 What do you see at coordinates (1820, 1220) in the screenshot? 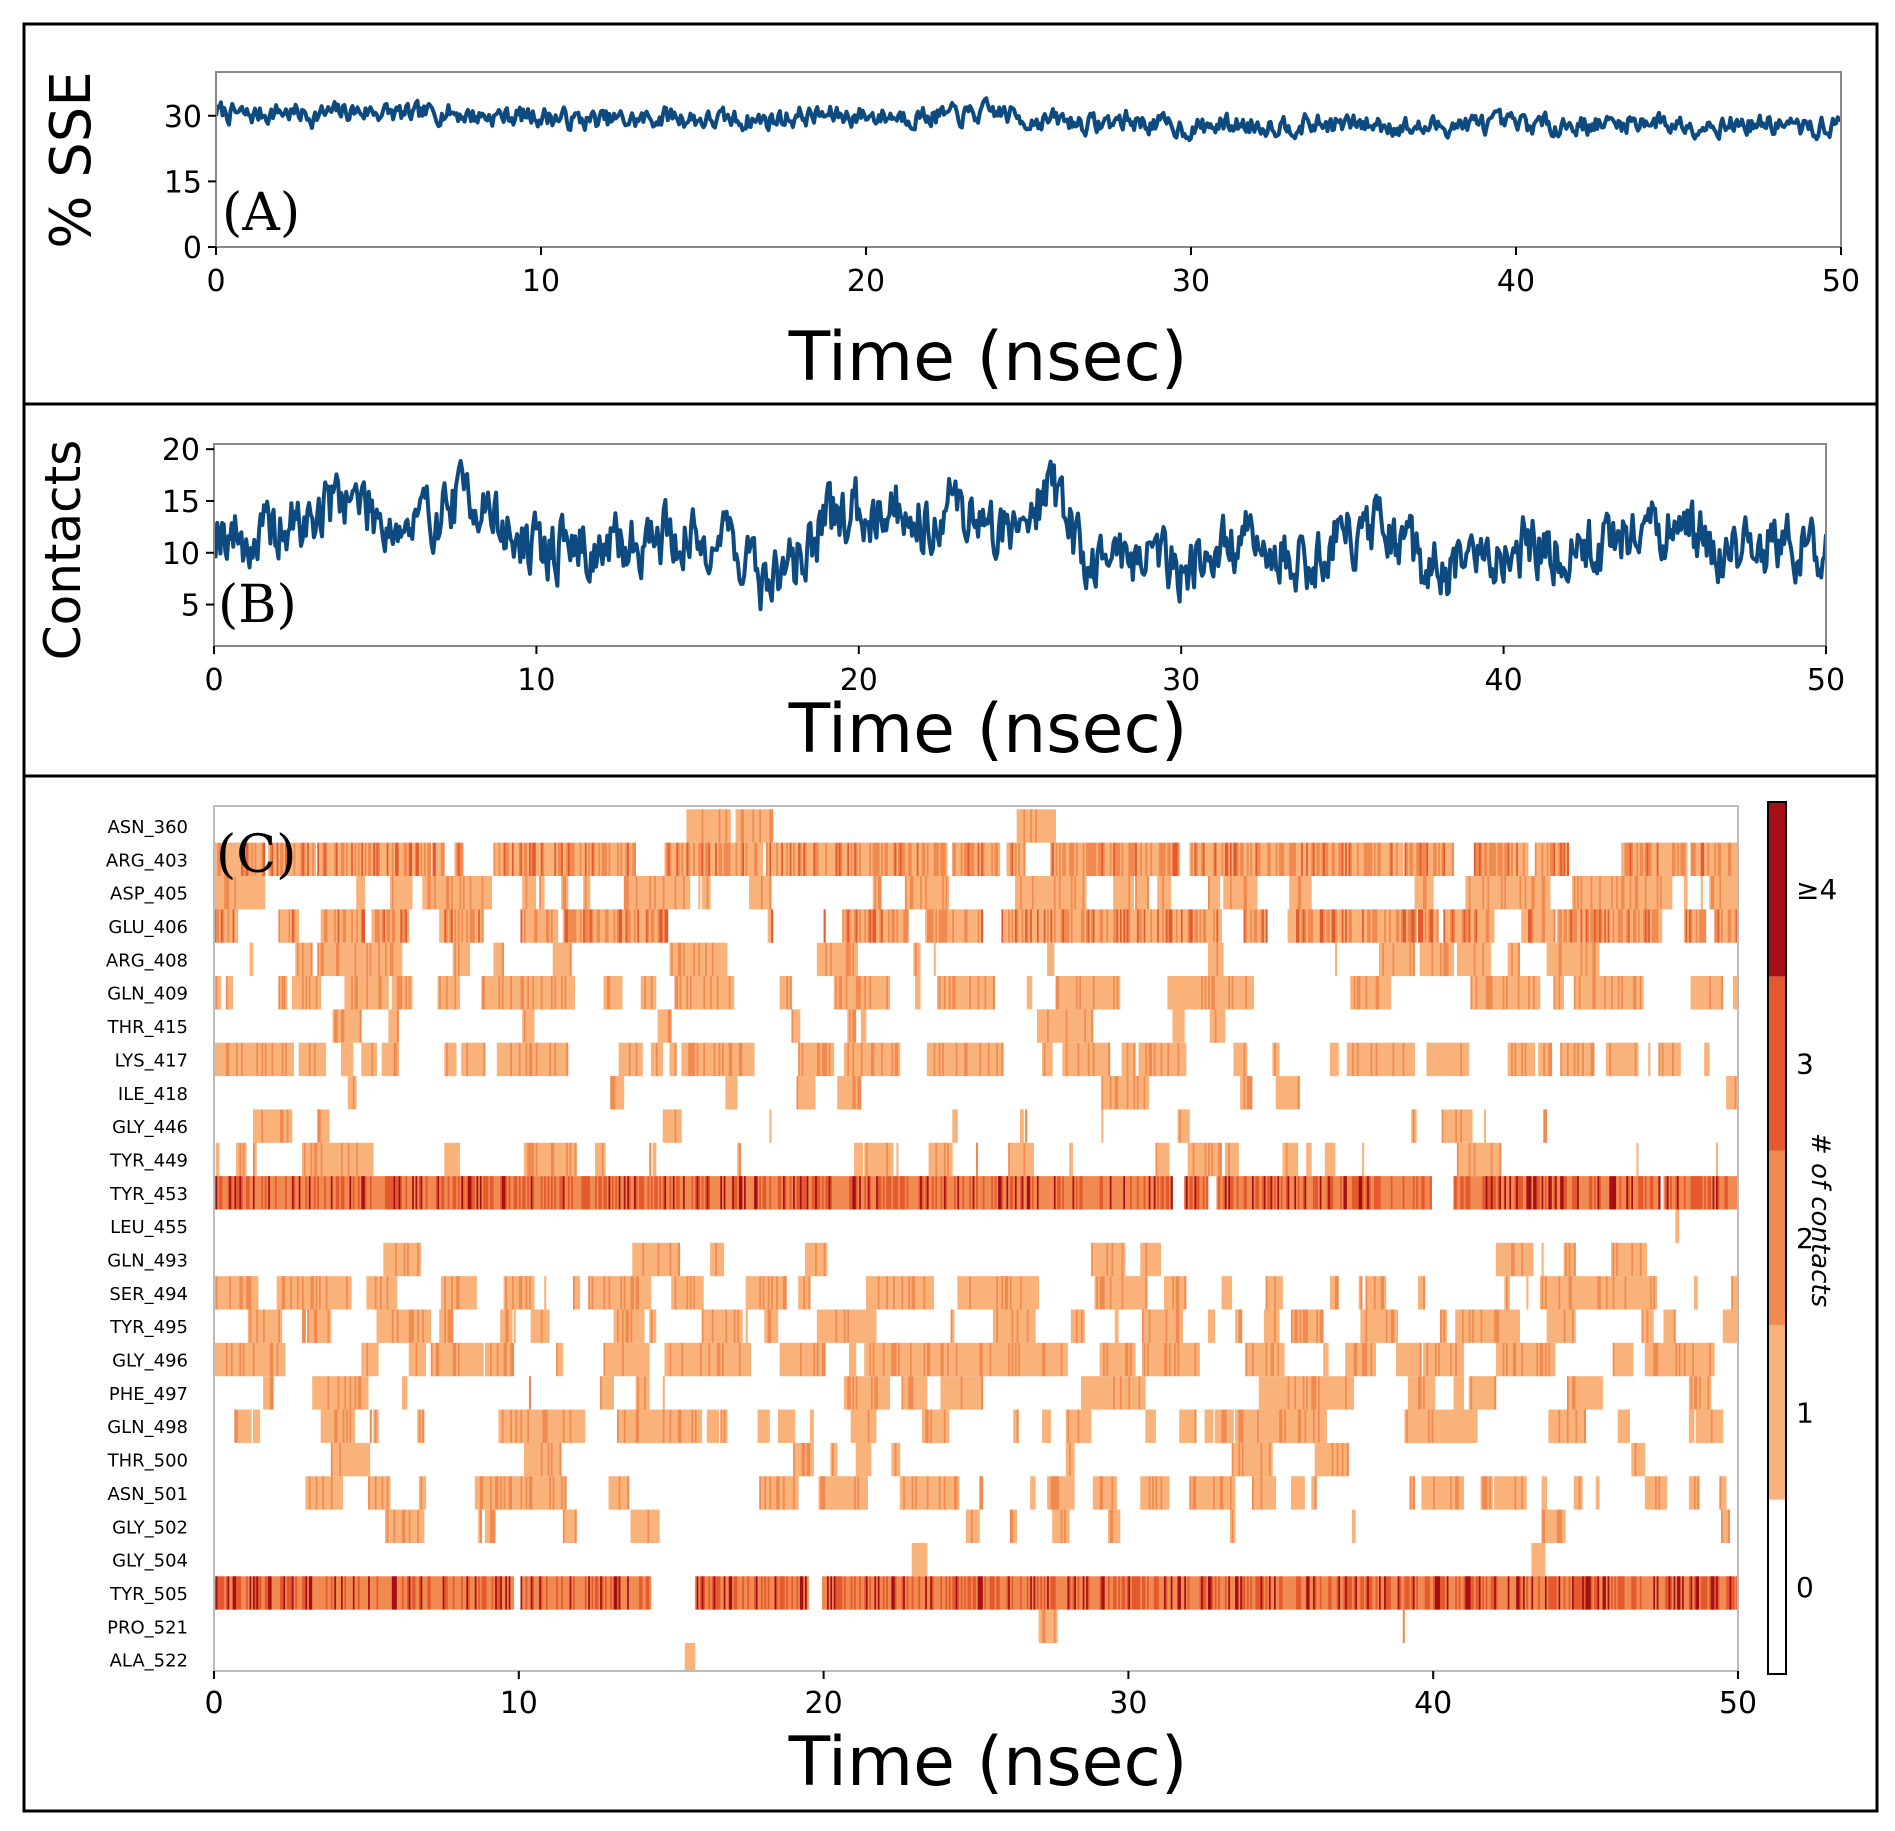
I see `colorbar-label: # of contacts` at bounding box center [1820, 1220].